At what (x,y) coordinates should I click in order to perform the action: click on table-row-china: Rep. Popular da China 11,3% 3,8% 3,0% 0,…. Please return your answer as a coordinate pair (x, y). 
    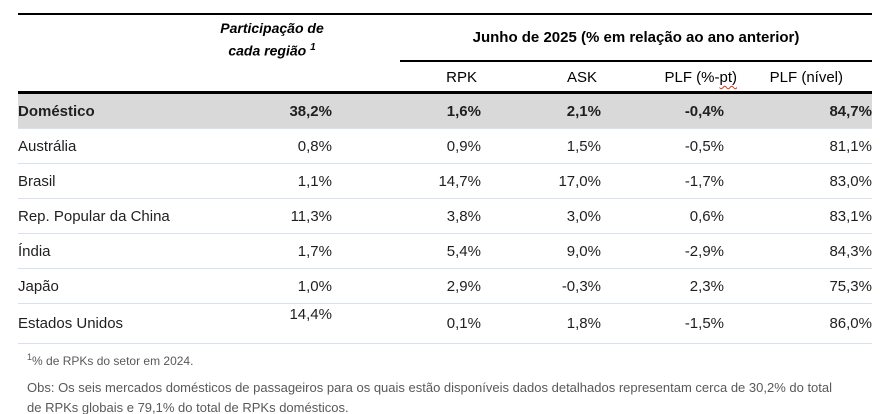
    Looking at the image, I should click on (445, 216).